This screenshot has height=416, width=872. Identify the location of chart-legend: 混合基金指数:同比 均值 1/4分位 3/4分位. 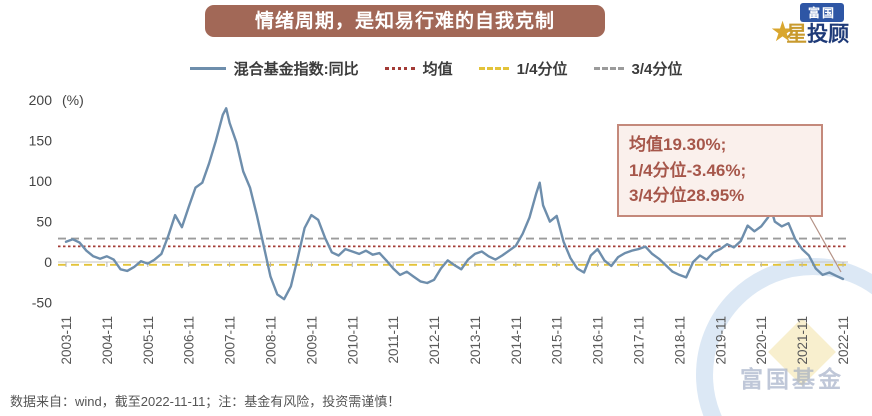
(436, 68).